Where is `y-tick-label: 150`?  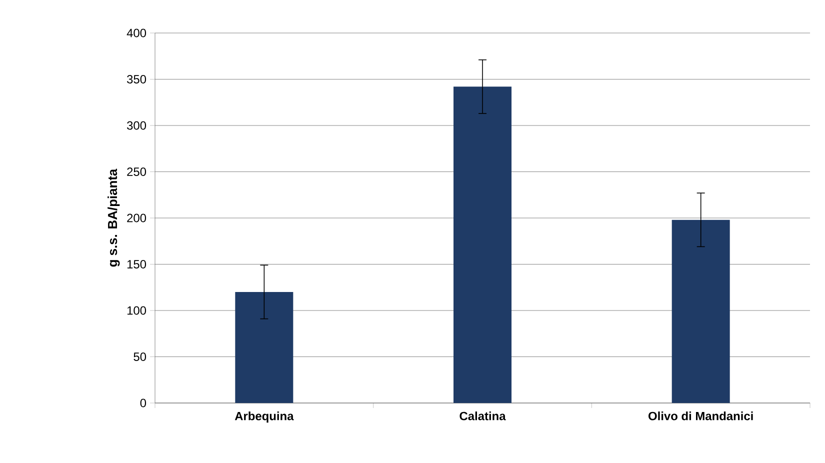 y-tick-label: 150 is located at coordinates (136, 264).